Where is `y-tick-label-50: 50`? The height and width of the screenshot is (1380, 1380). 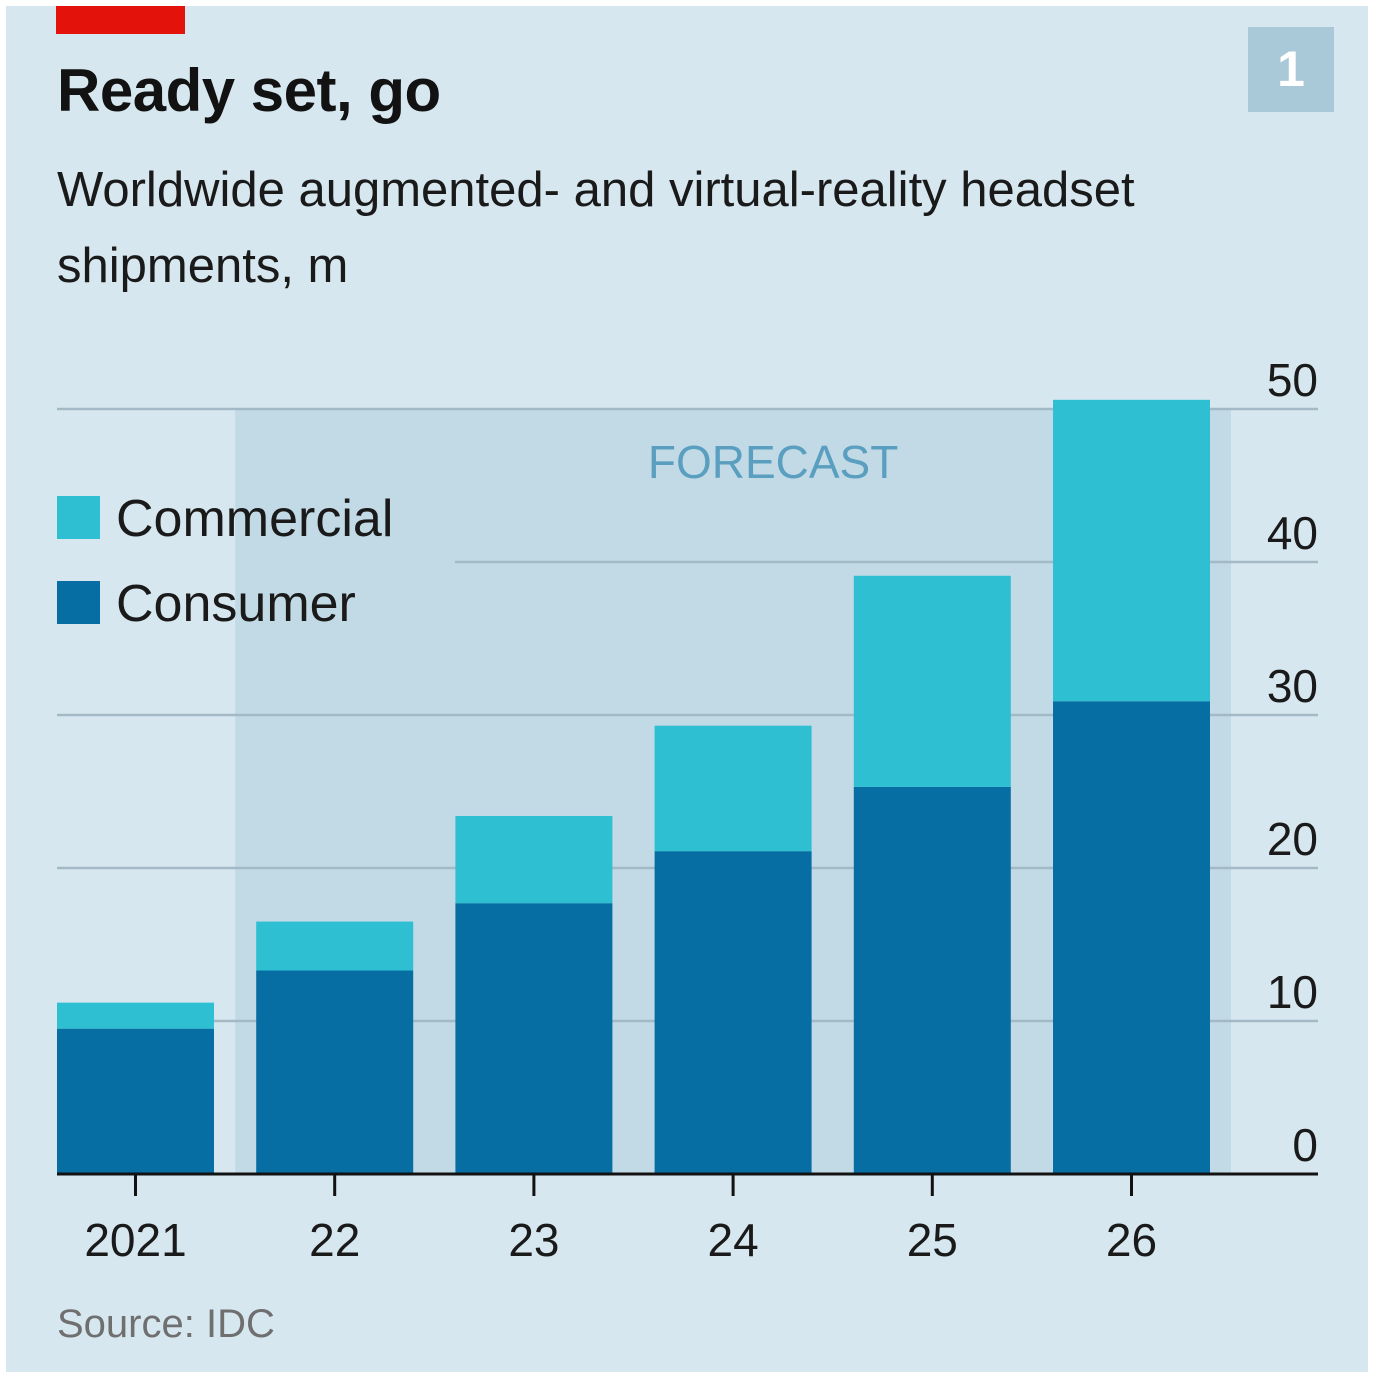 y-tick-label-50: 50 is located at coordinates (1292, 380).